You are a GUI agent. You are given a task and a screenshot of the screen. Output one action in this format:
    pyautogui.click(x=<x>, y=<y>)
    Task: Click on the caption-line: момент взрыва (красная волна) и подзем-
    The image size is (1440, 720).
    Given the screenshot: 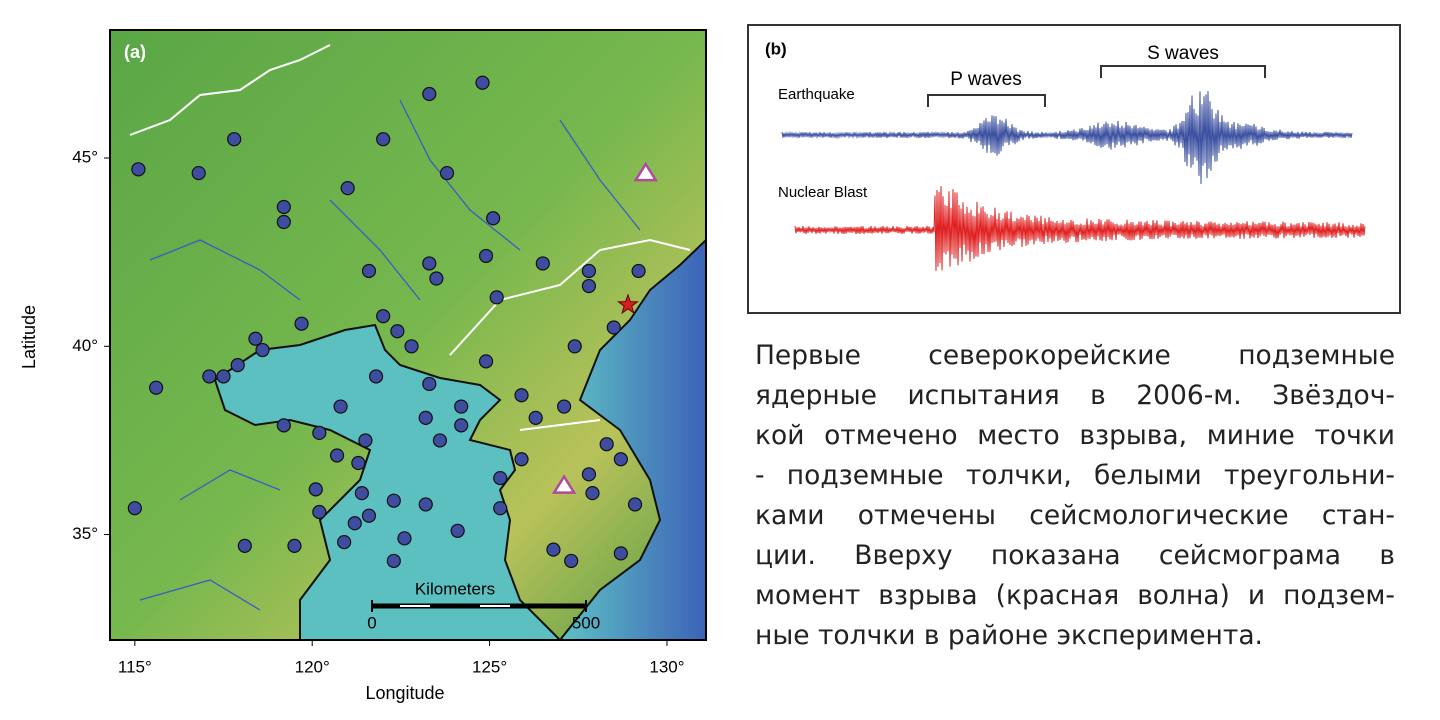 What is the action you would take?
    pyautogui.click(x=1075, y=595)
    